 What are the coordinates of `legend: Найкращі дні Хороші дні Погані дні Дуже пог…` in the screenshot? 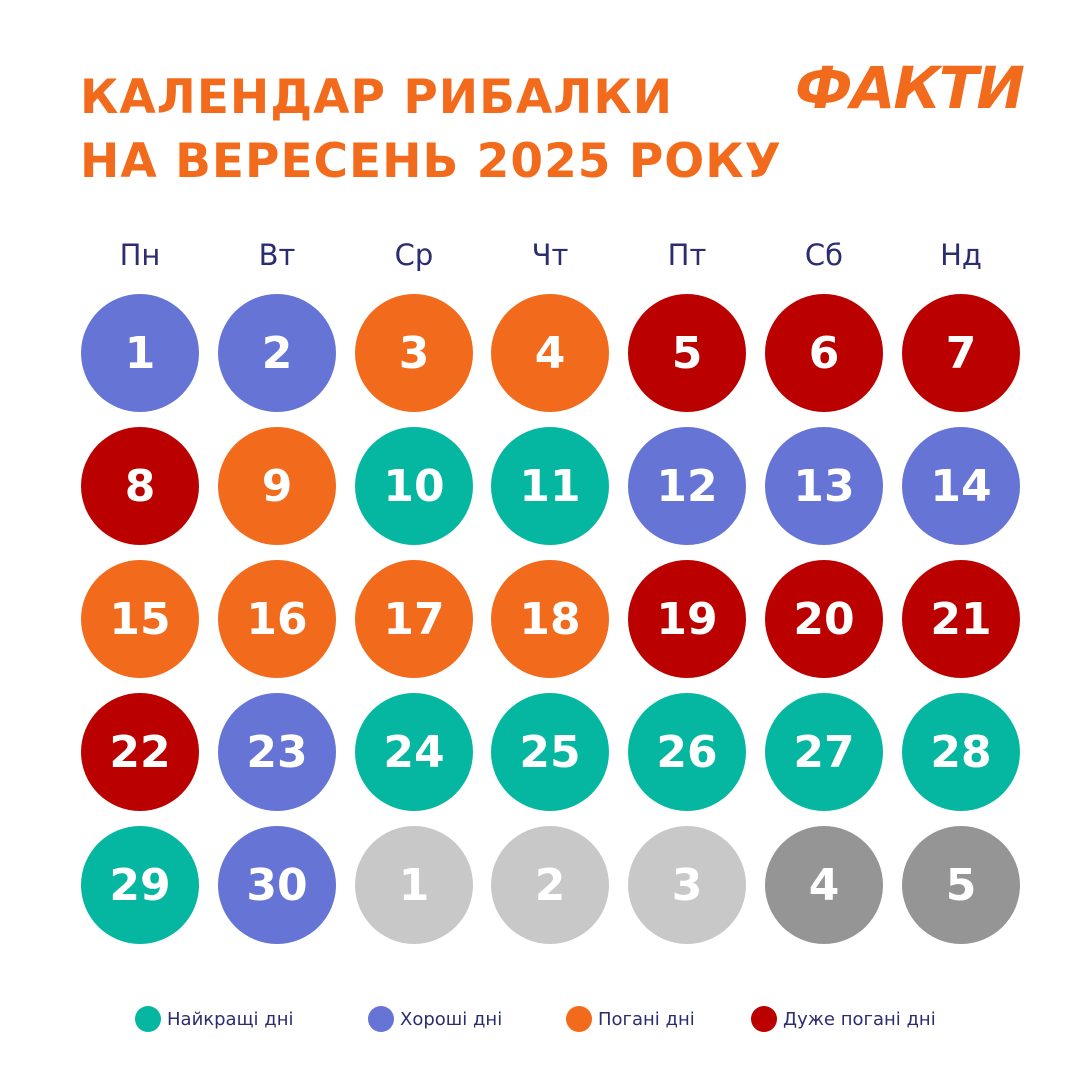 It's located at (540, 1023).